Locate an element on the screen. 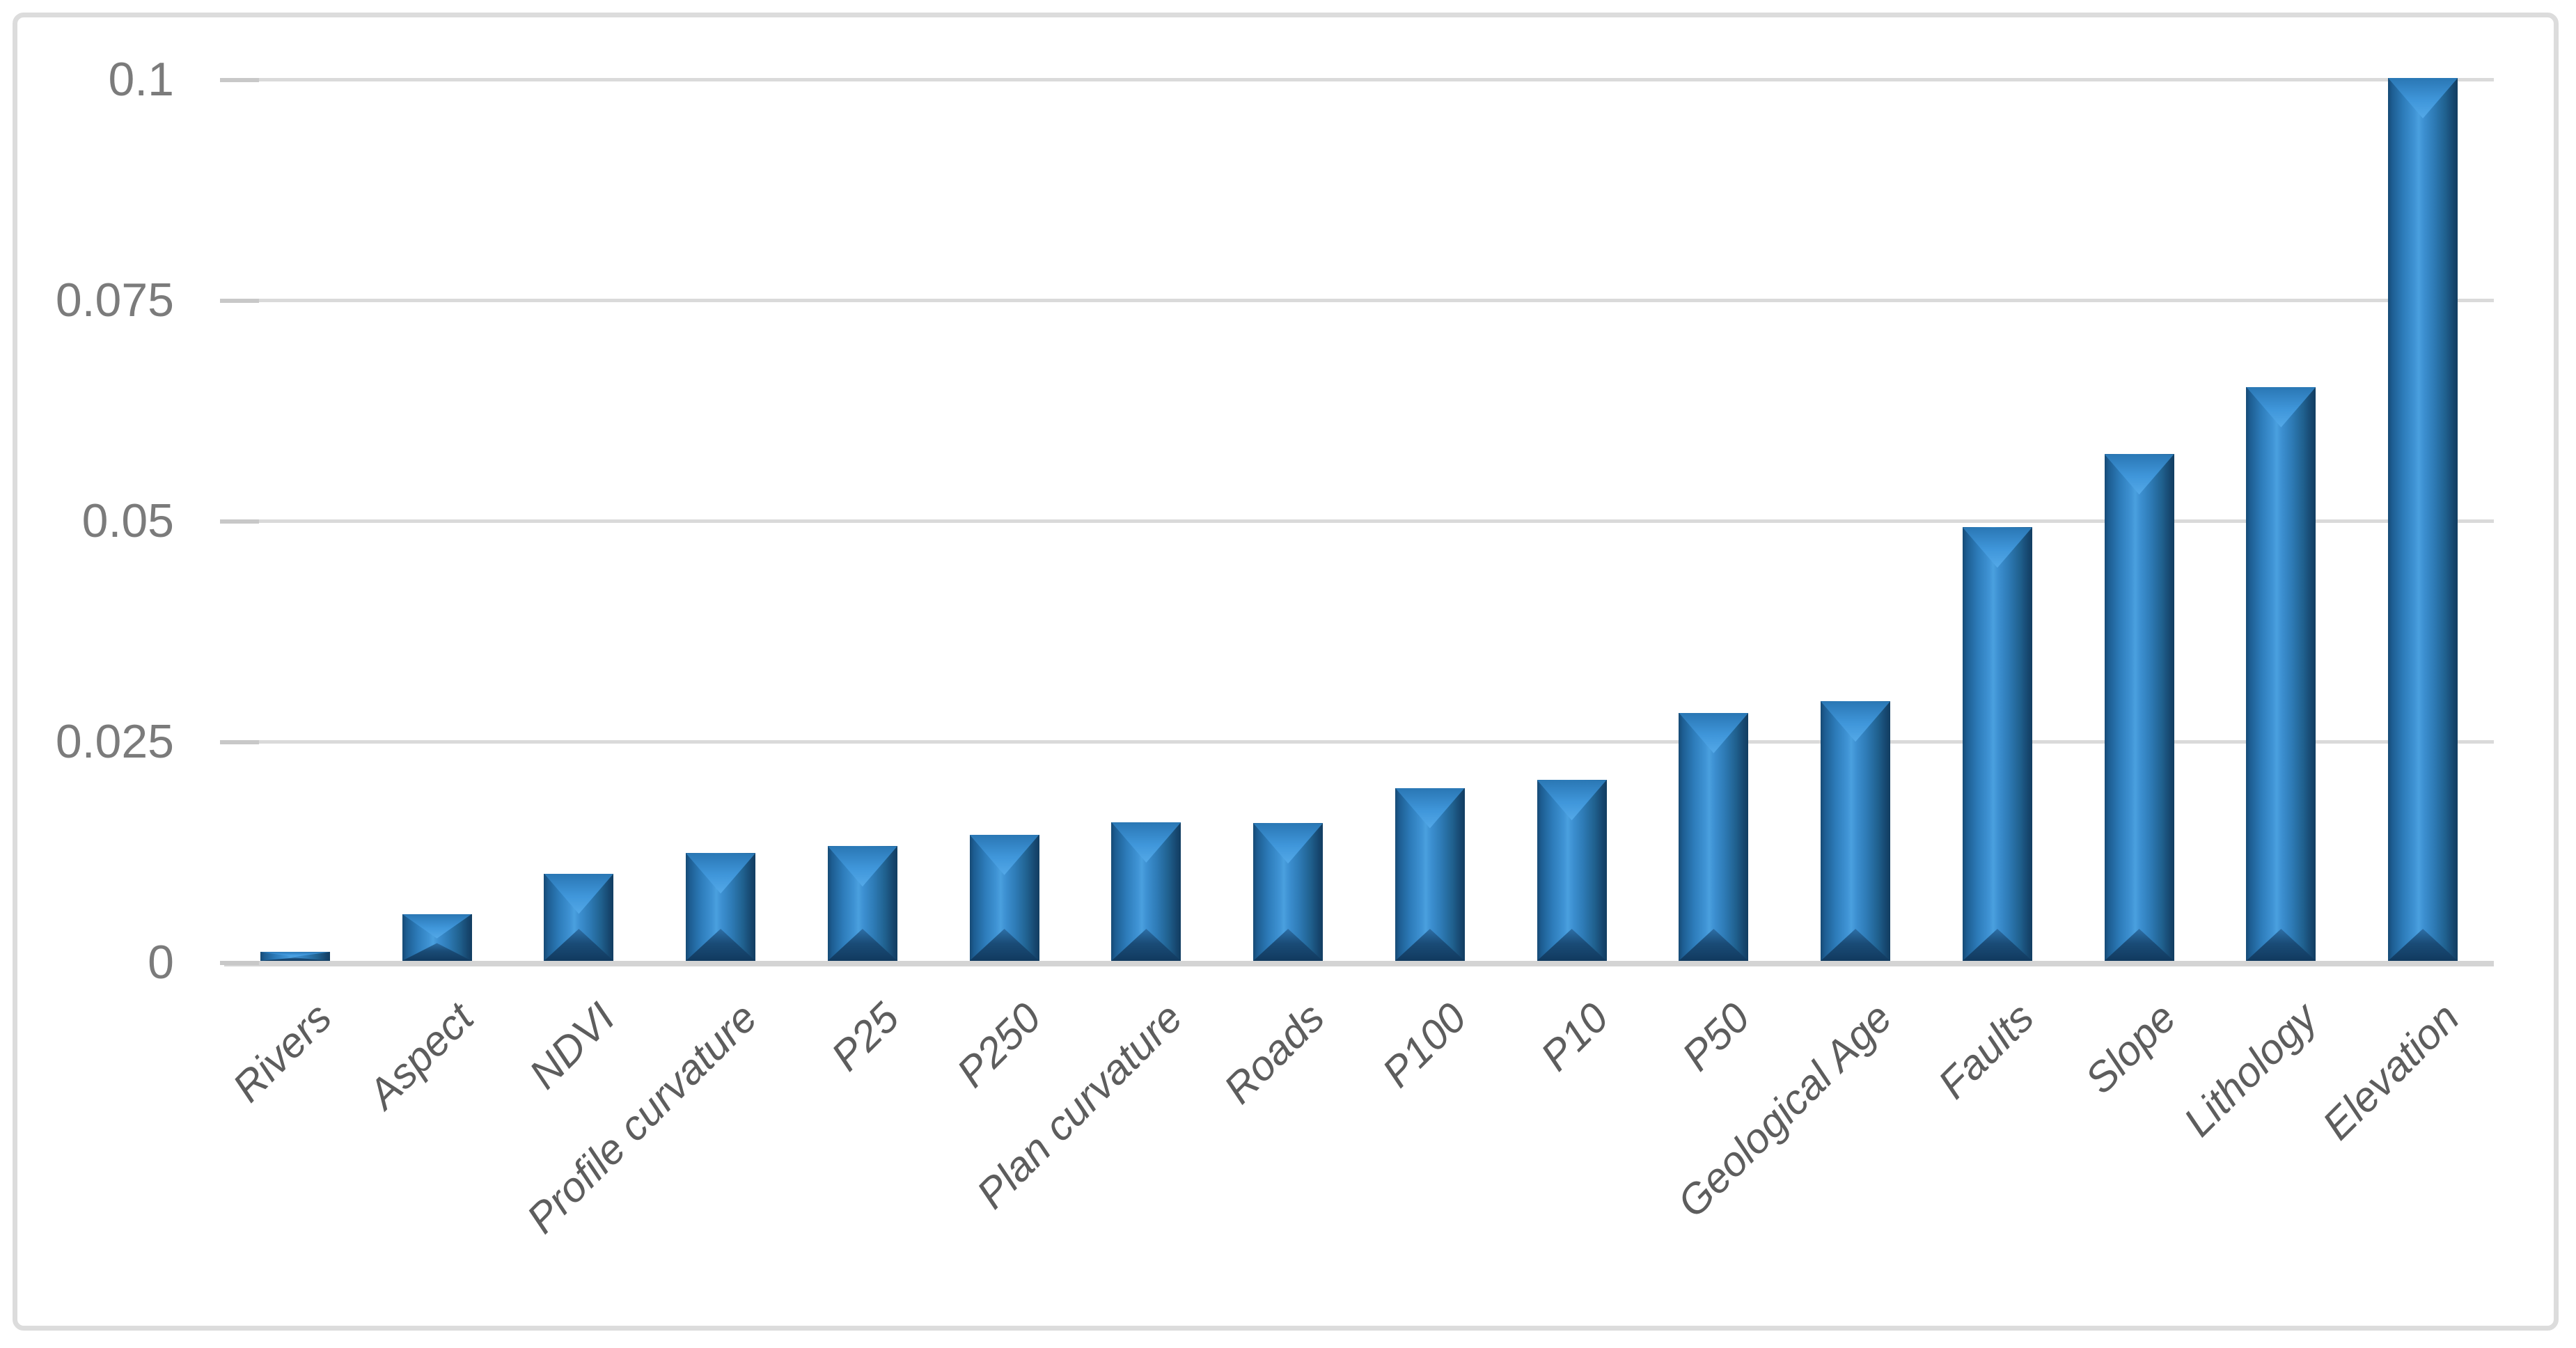  y-tick-label: 0 is located at coordinates (161, 962).